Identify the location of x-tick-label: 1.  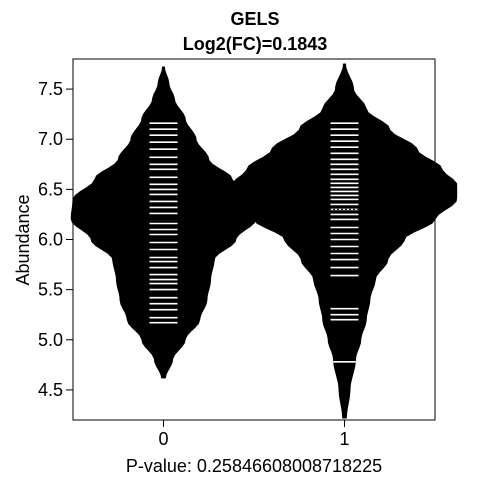
(344, 439).